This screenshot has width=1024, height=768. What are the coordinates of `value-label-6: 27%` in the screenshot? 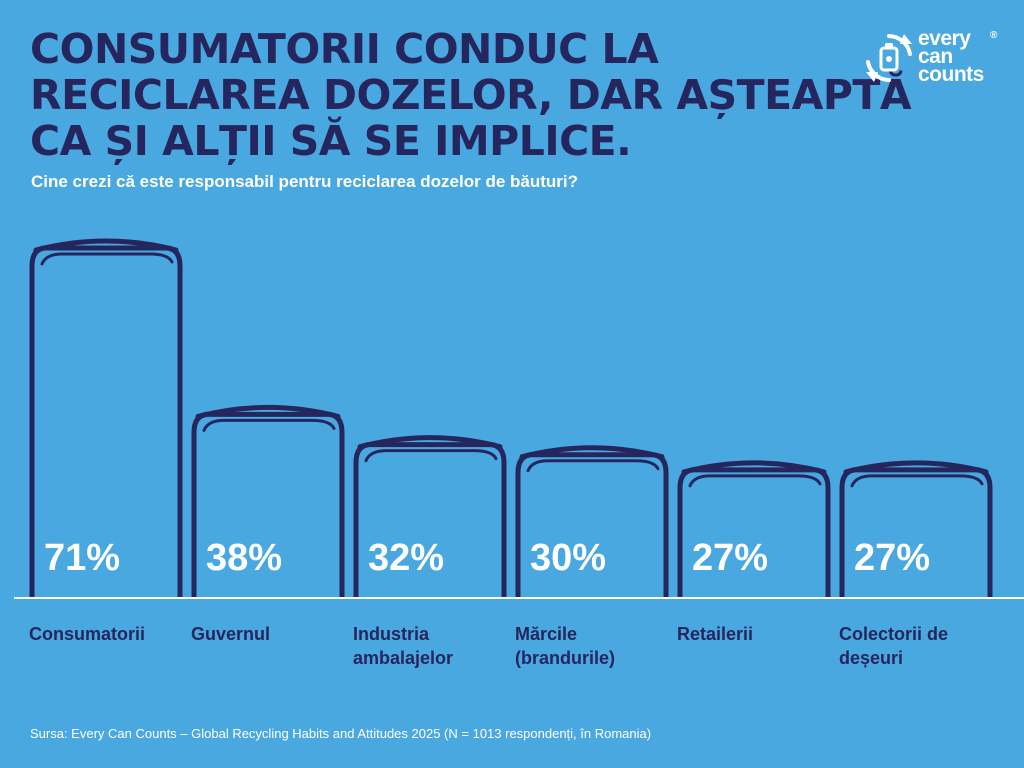 It's located at (892, 558).